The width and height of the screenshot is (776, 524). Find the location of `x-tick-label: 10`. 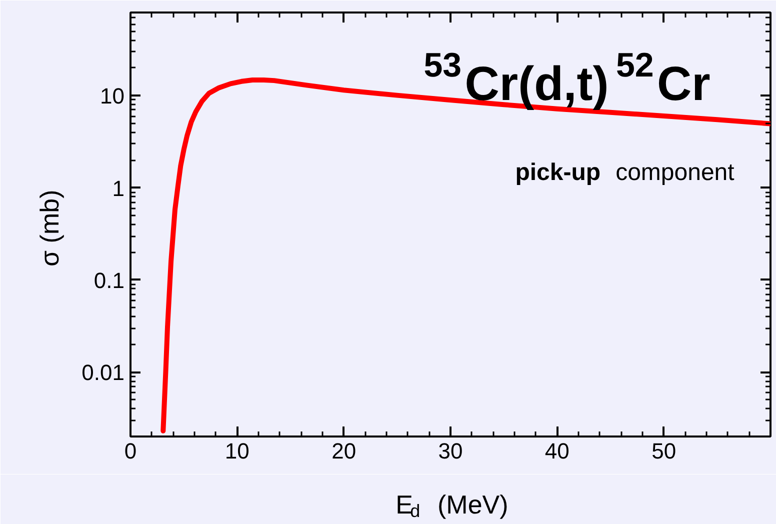

x-tick-label: 10 is located at coordinates (237, 451).